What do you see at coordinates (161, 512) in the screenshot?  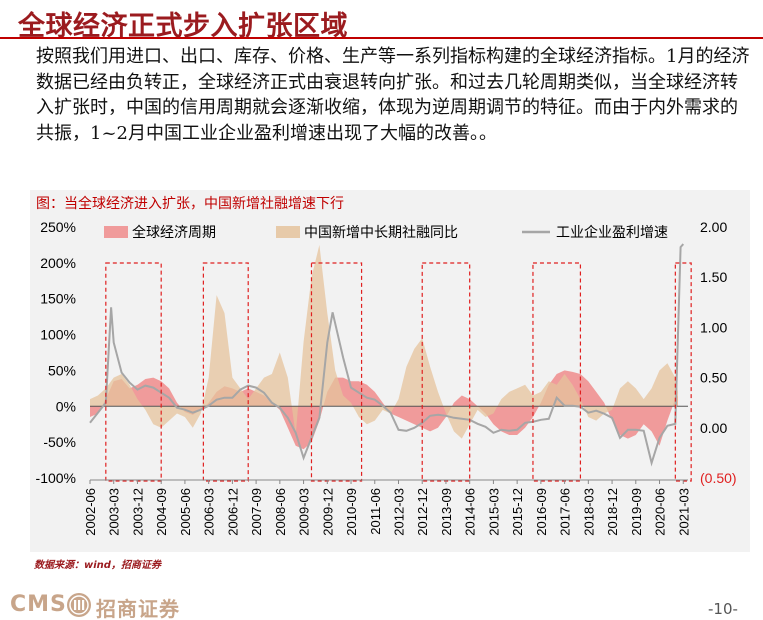 I see `x-tick-label: 2004-09` at bounding box center [161, 512].